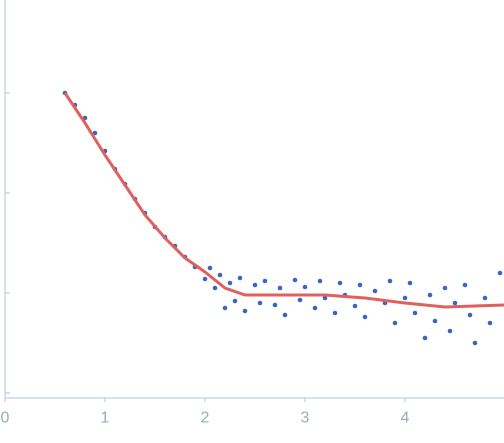 This screenshot has width=504, height=443. I want to click on x-tick-label: 0, so click(5, 417).